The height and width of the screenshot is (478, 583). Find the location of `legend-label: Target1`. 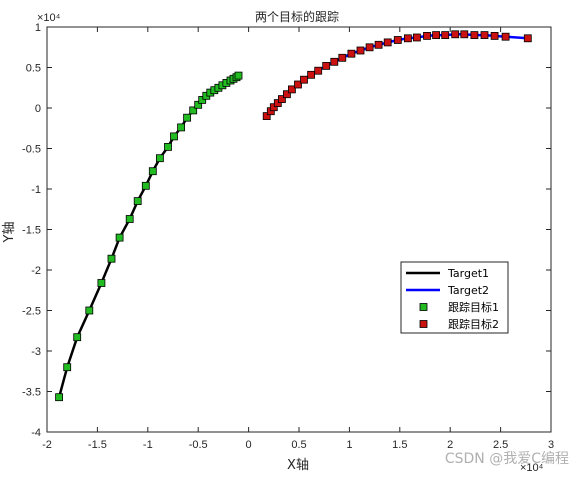

legend-label: Target1 is located at coordinates (468, 273).